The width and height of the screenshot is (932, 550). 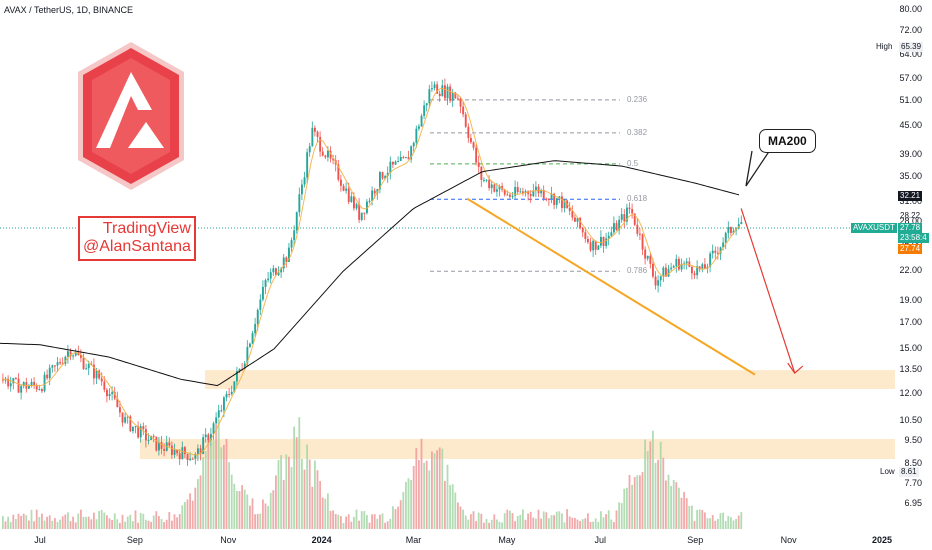 What do you see at coordinates (909, 472) in the screenshot?
I see `low-value: 8.61` at bounding box center [909, 472].